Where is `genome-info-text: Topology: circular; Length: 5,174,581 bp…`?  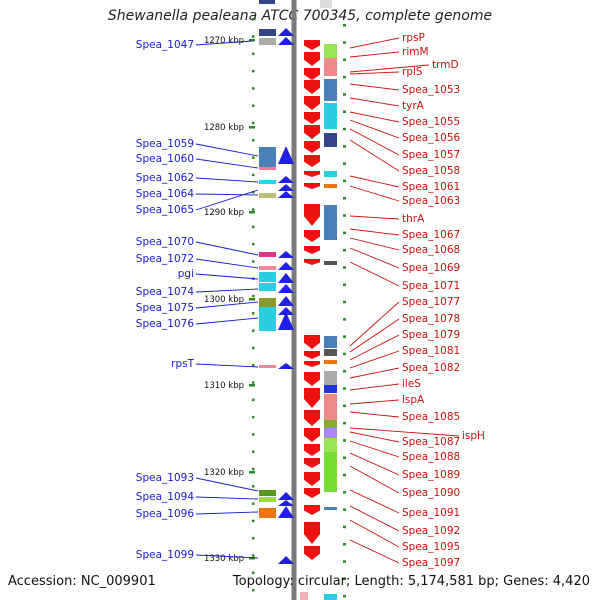
genome-info-text: Topology: circular; Length: 5,174,581 bp… is located at coordinates (411, 581).